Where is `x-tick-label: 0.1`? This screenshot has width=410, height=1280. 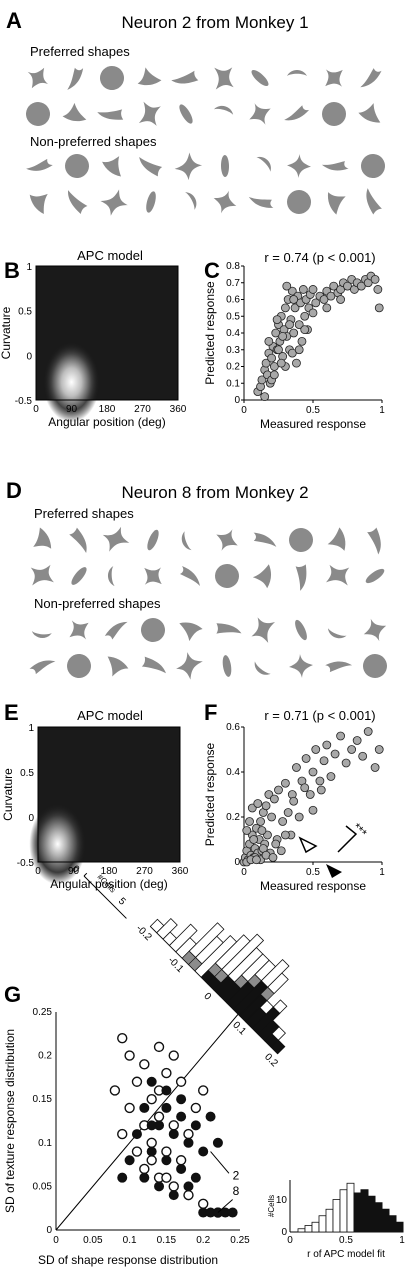 x-tick-label: 0.1 is located at coordinates (130, 1240).